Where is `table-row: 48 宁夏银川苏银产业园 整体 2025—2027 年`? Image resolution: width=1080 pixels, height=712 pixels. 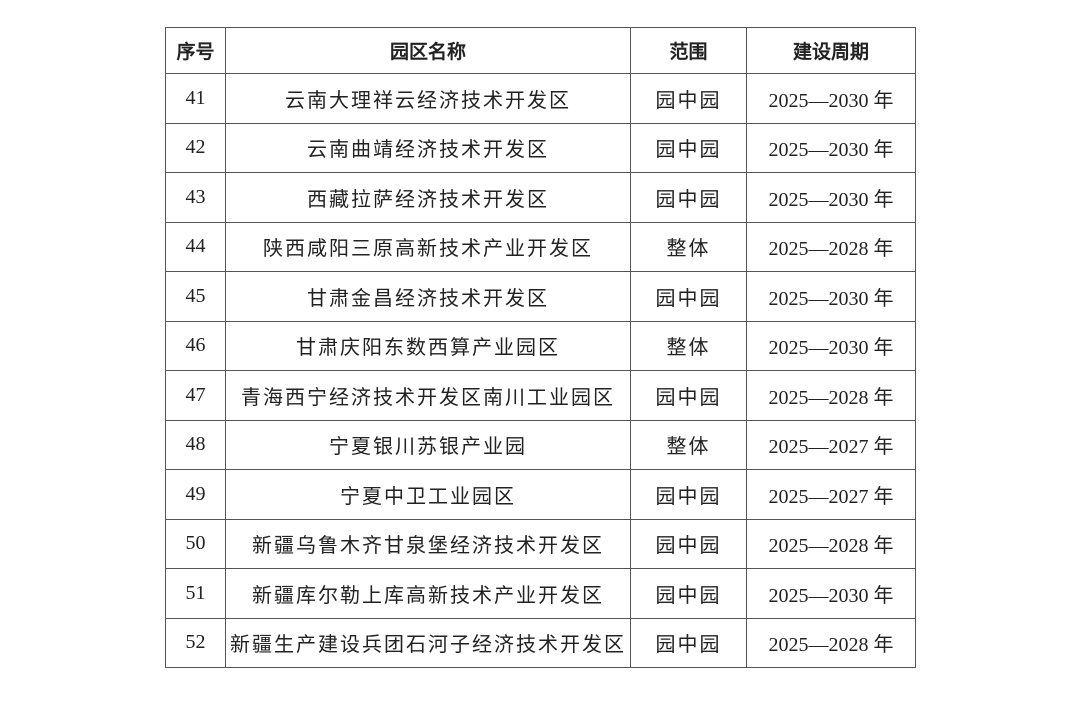
table-row: 48 宁夏银川苏银产业园 整体 2025—2027 年 is located at coordinates (540, 444).